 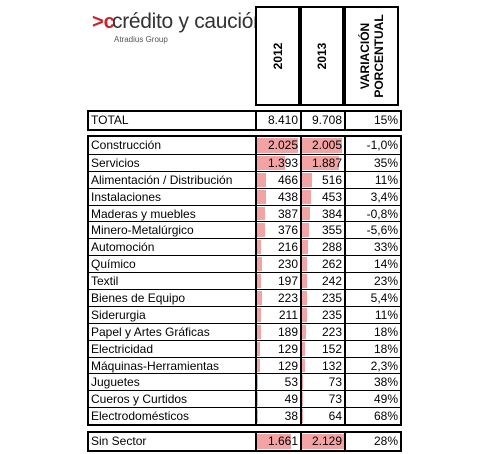 What do you see at coordinates (382, 145) in the screenshot?
I see `variation-value: -1,0%` at bounding box center [382, 145].